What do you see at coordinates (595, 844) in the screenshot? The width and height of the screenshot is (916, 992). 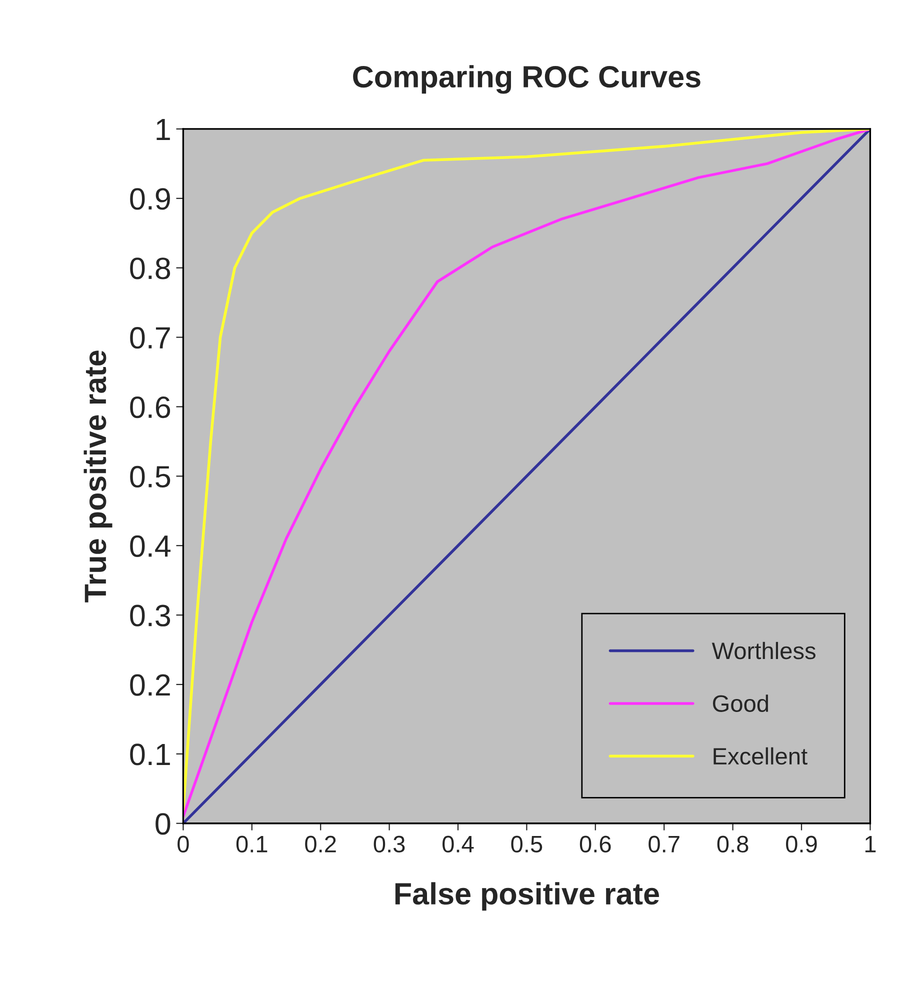 I see `x-tick-label: 0.6` at bounding box center [595, 844].